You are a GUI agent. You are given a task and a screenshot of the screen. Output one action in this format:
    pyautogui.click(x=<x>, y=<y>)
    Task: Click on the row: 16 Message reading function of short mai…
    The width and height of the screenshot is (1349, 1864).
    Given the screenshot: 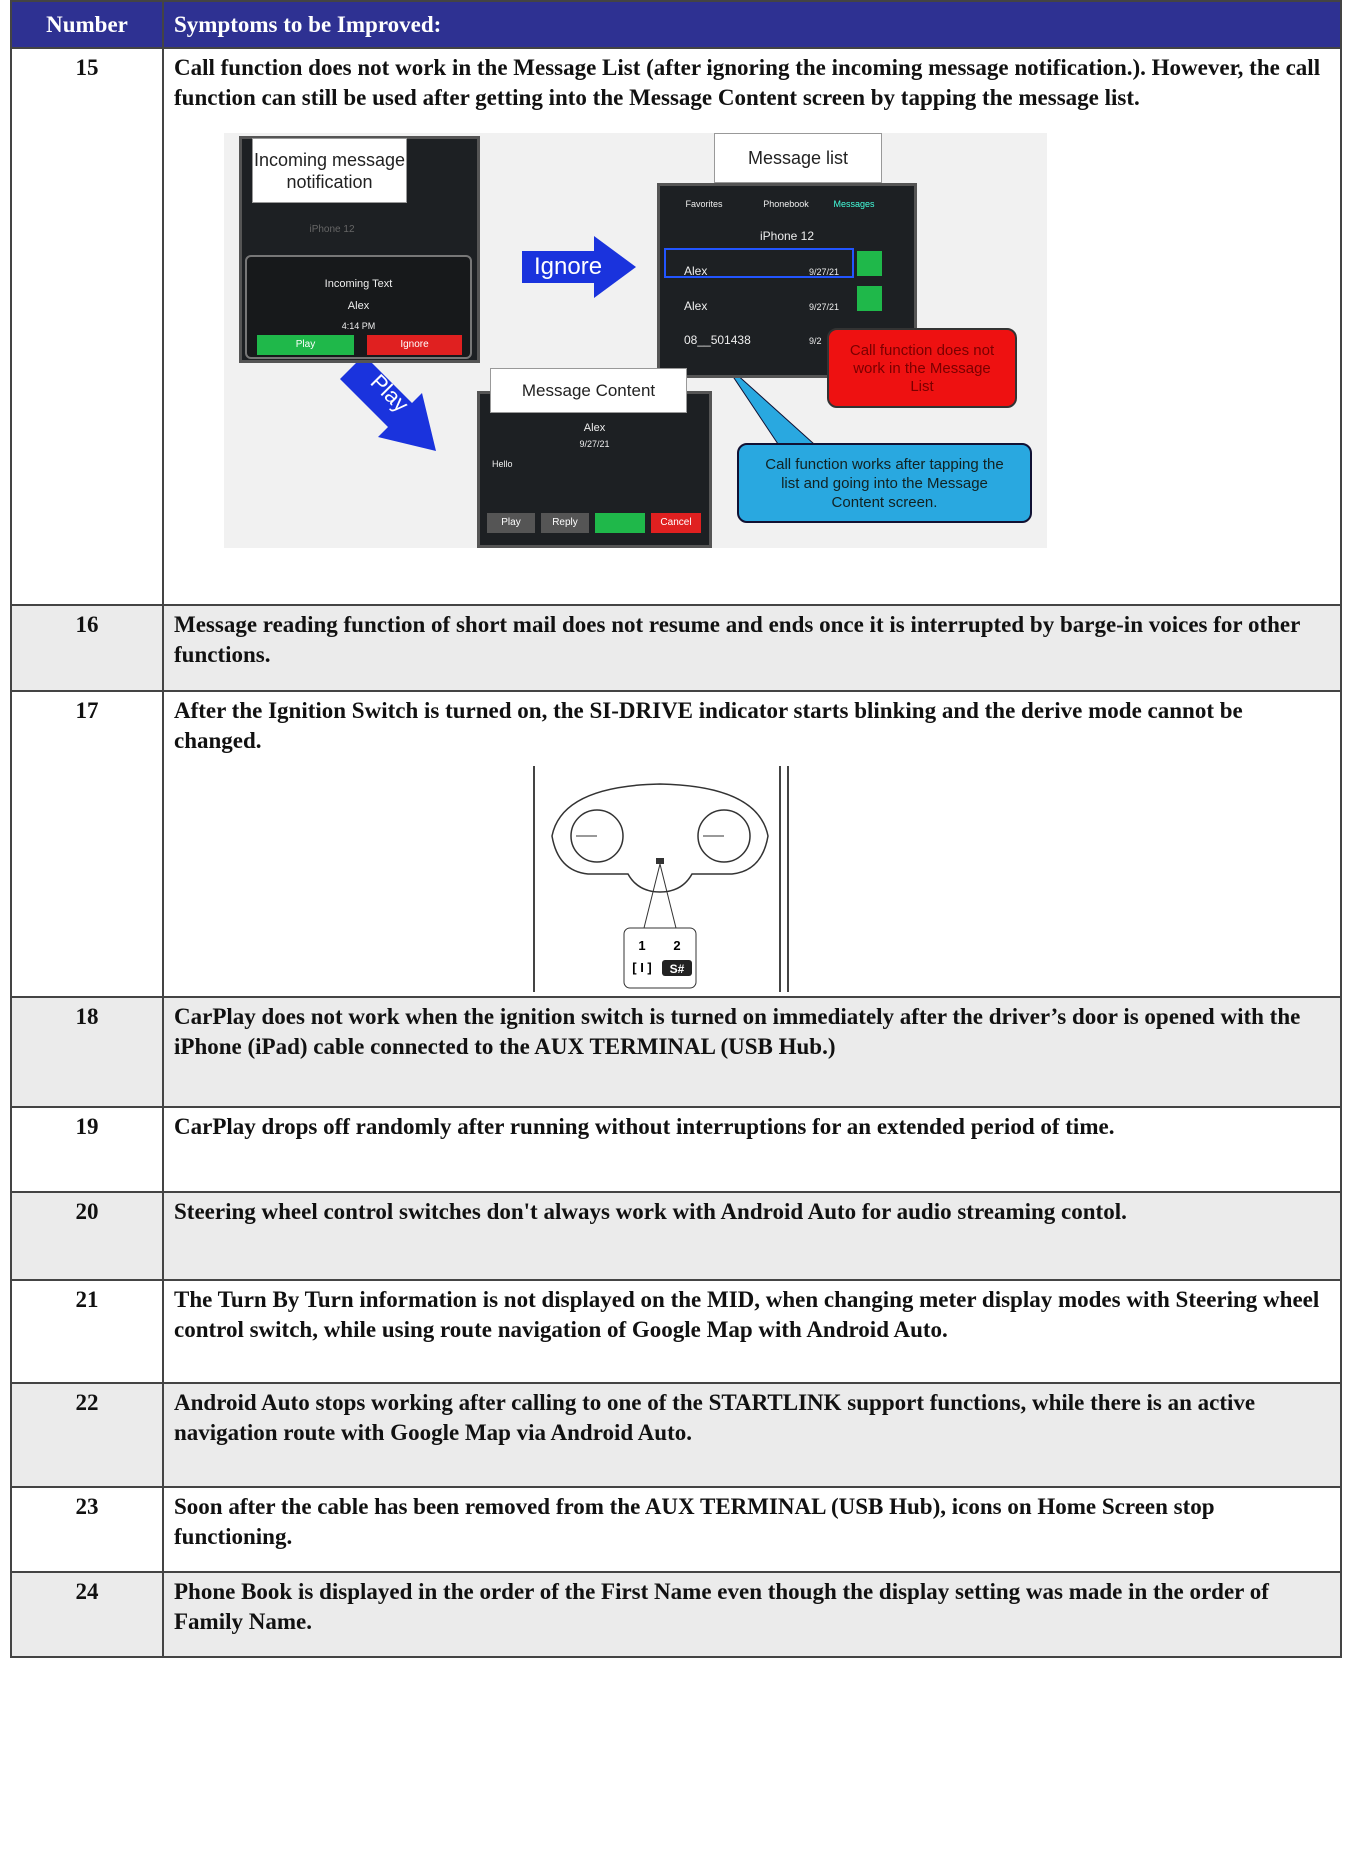 What is the action you would take?
    pyautogui.click(x=676, y=648)
    